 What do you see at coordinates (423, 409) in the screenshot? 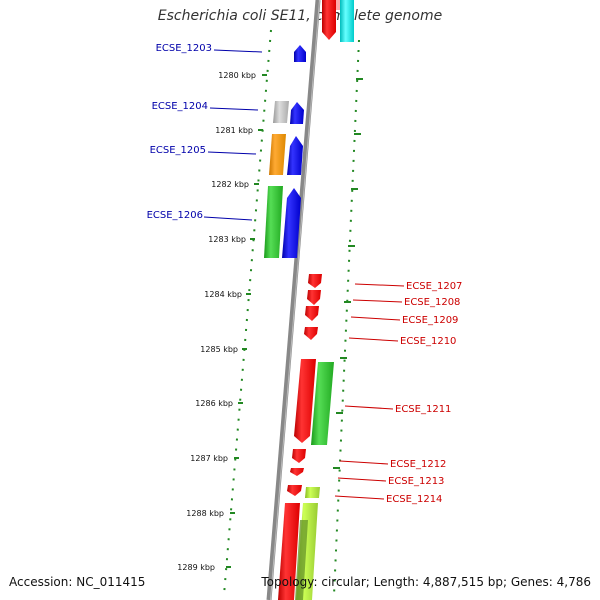
I see `gene-label-ECSE_1211: ECSE_1211` at bounding box center [423, 409].